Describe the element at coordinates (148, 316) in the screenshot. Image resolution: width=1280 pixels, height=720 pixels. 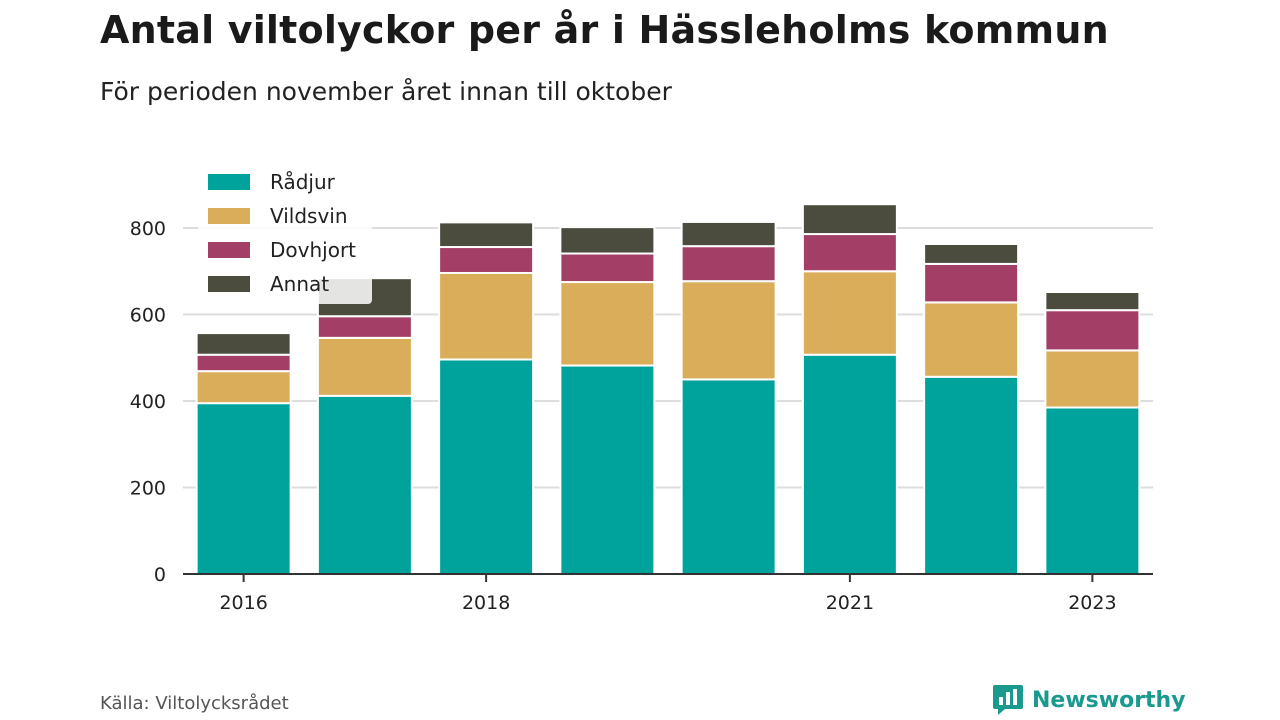
I see `y-tick-label: 600` at that location.